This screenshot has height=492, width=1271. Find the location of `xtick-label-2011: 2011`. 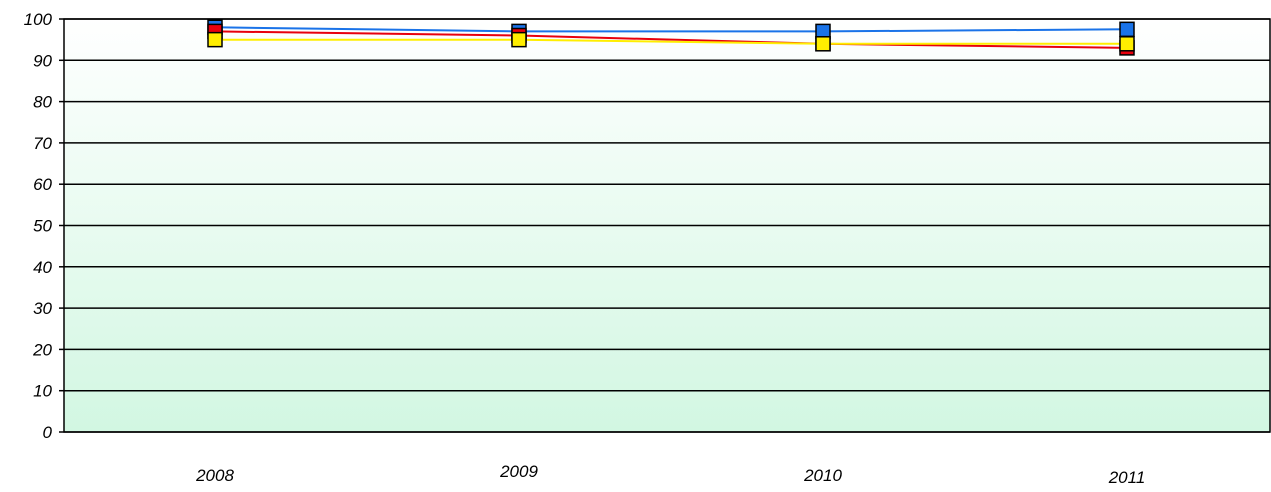

xtick-label-2011: 2011 is located at coordinates (1127, 477).